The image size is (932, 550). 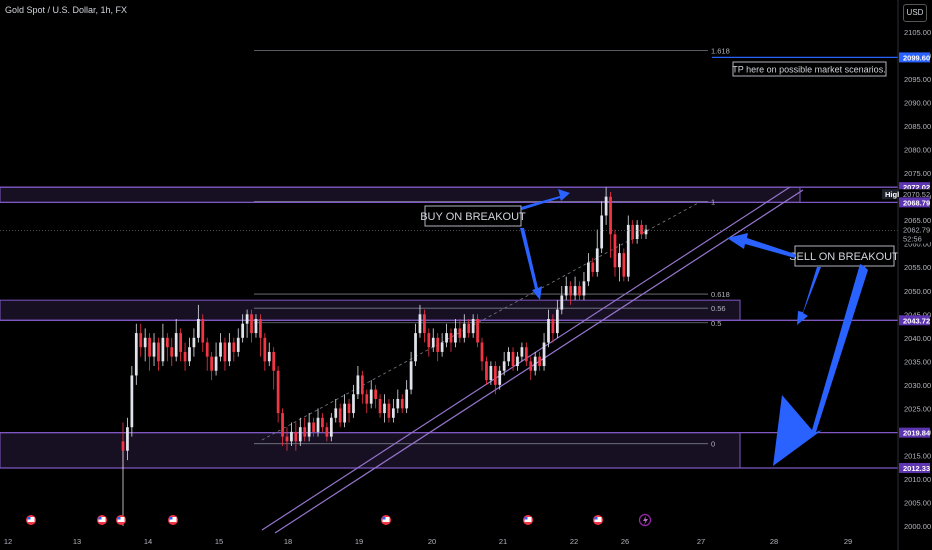 I want to click on svg-text: 2072.02, so click(x=916, y=187).